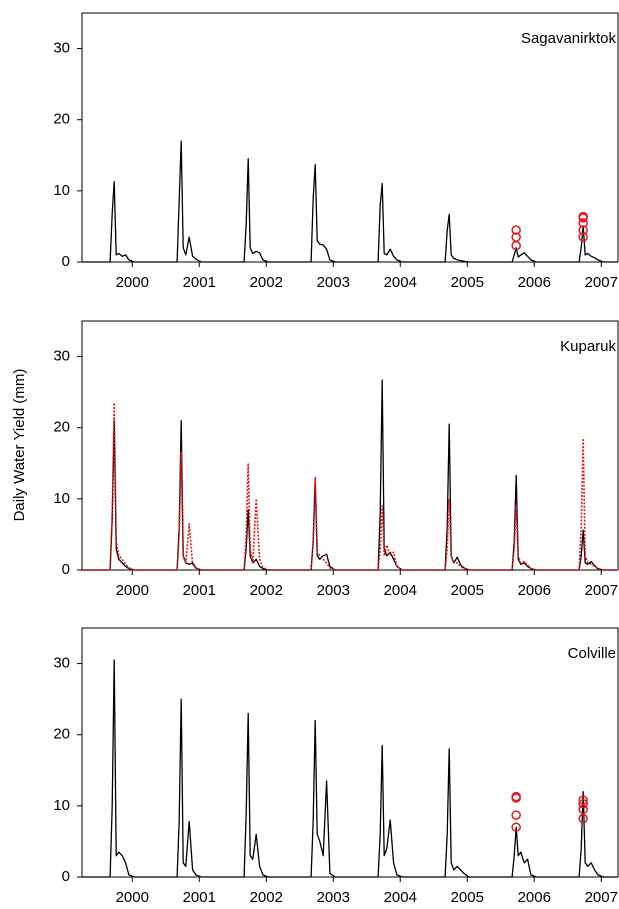 The image size is (619, 909). Describe the element at coordinates (569, 38) in the screenshot. I see `panel-label: Sagavanirktok` at that location.